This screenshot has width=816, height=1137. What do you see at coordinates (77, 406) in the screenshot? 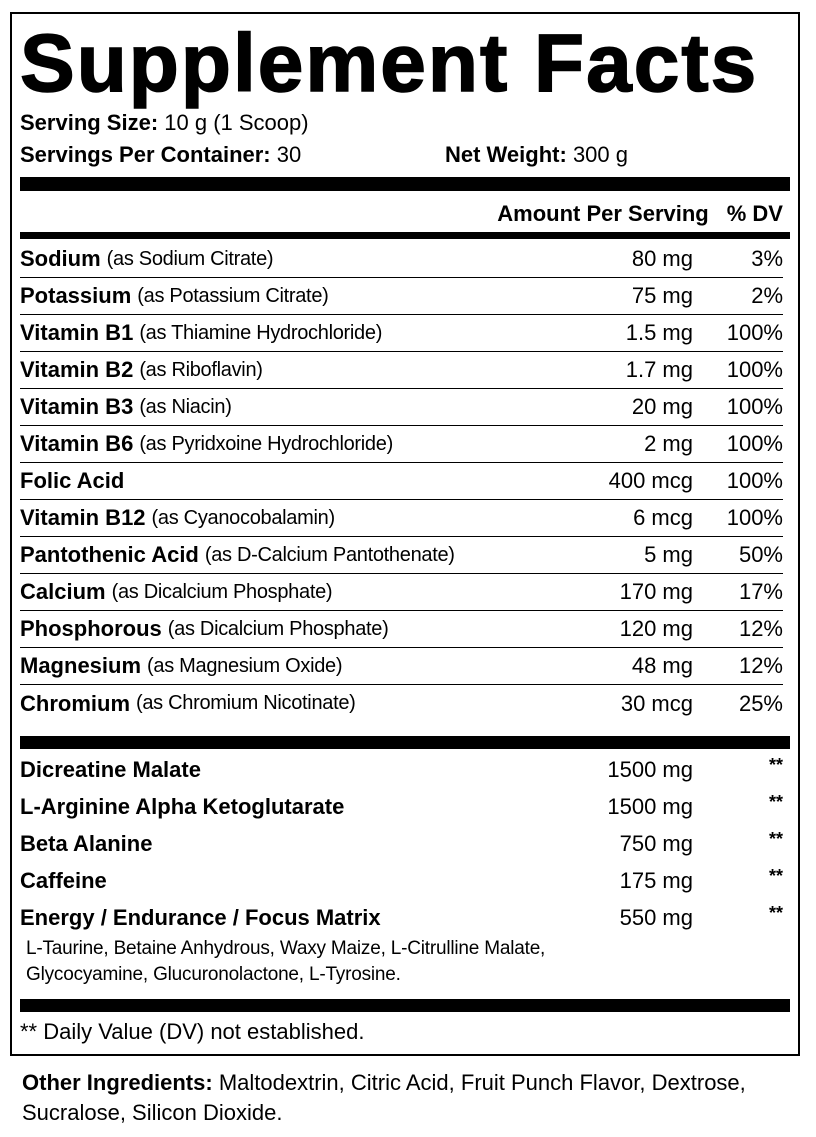
I see `nutrient-name: Vitamin B3` at bounding box center [77, 406].